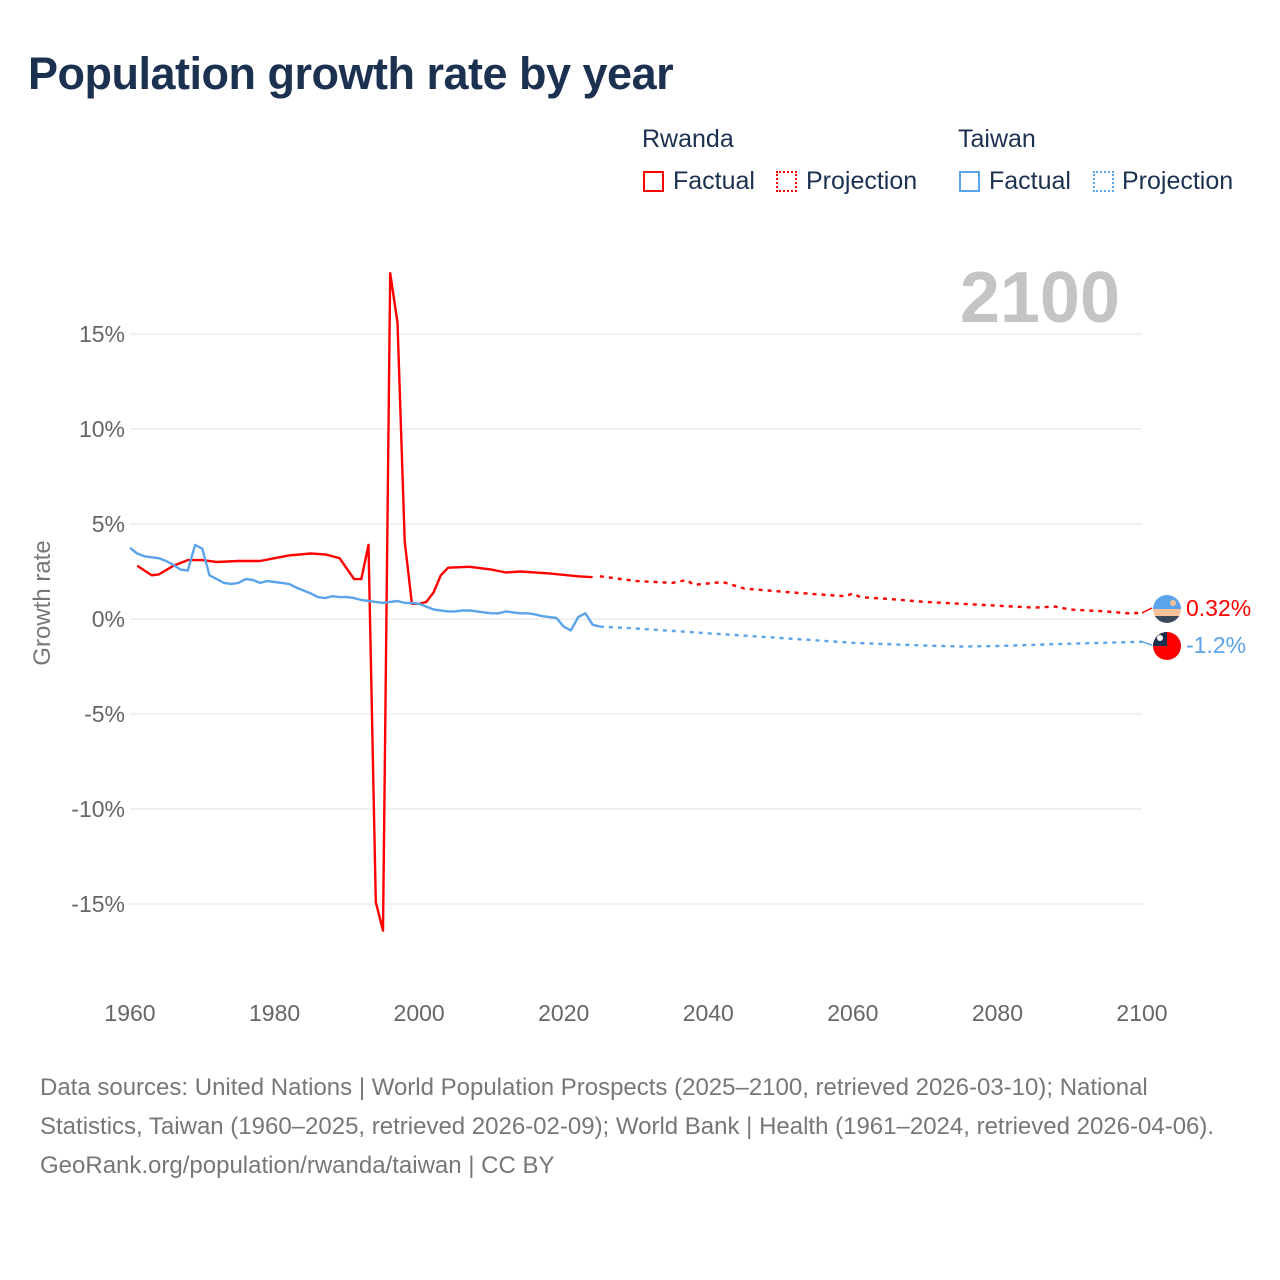 The height and width of the screenshot is (1280, 1280). Describe the element at coordinates (1141, 1013) in the screenshot. I see `x-tick-label: 2100` at that location.